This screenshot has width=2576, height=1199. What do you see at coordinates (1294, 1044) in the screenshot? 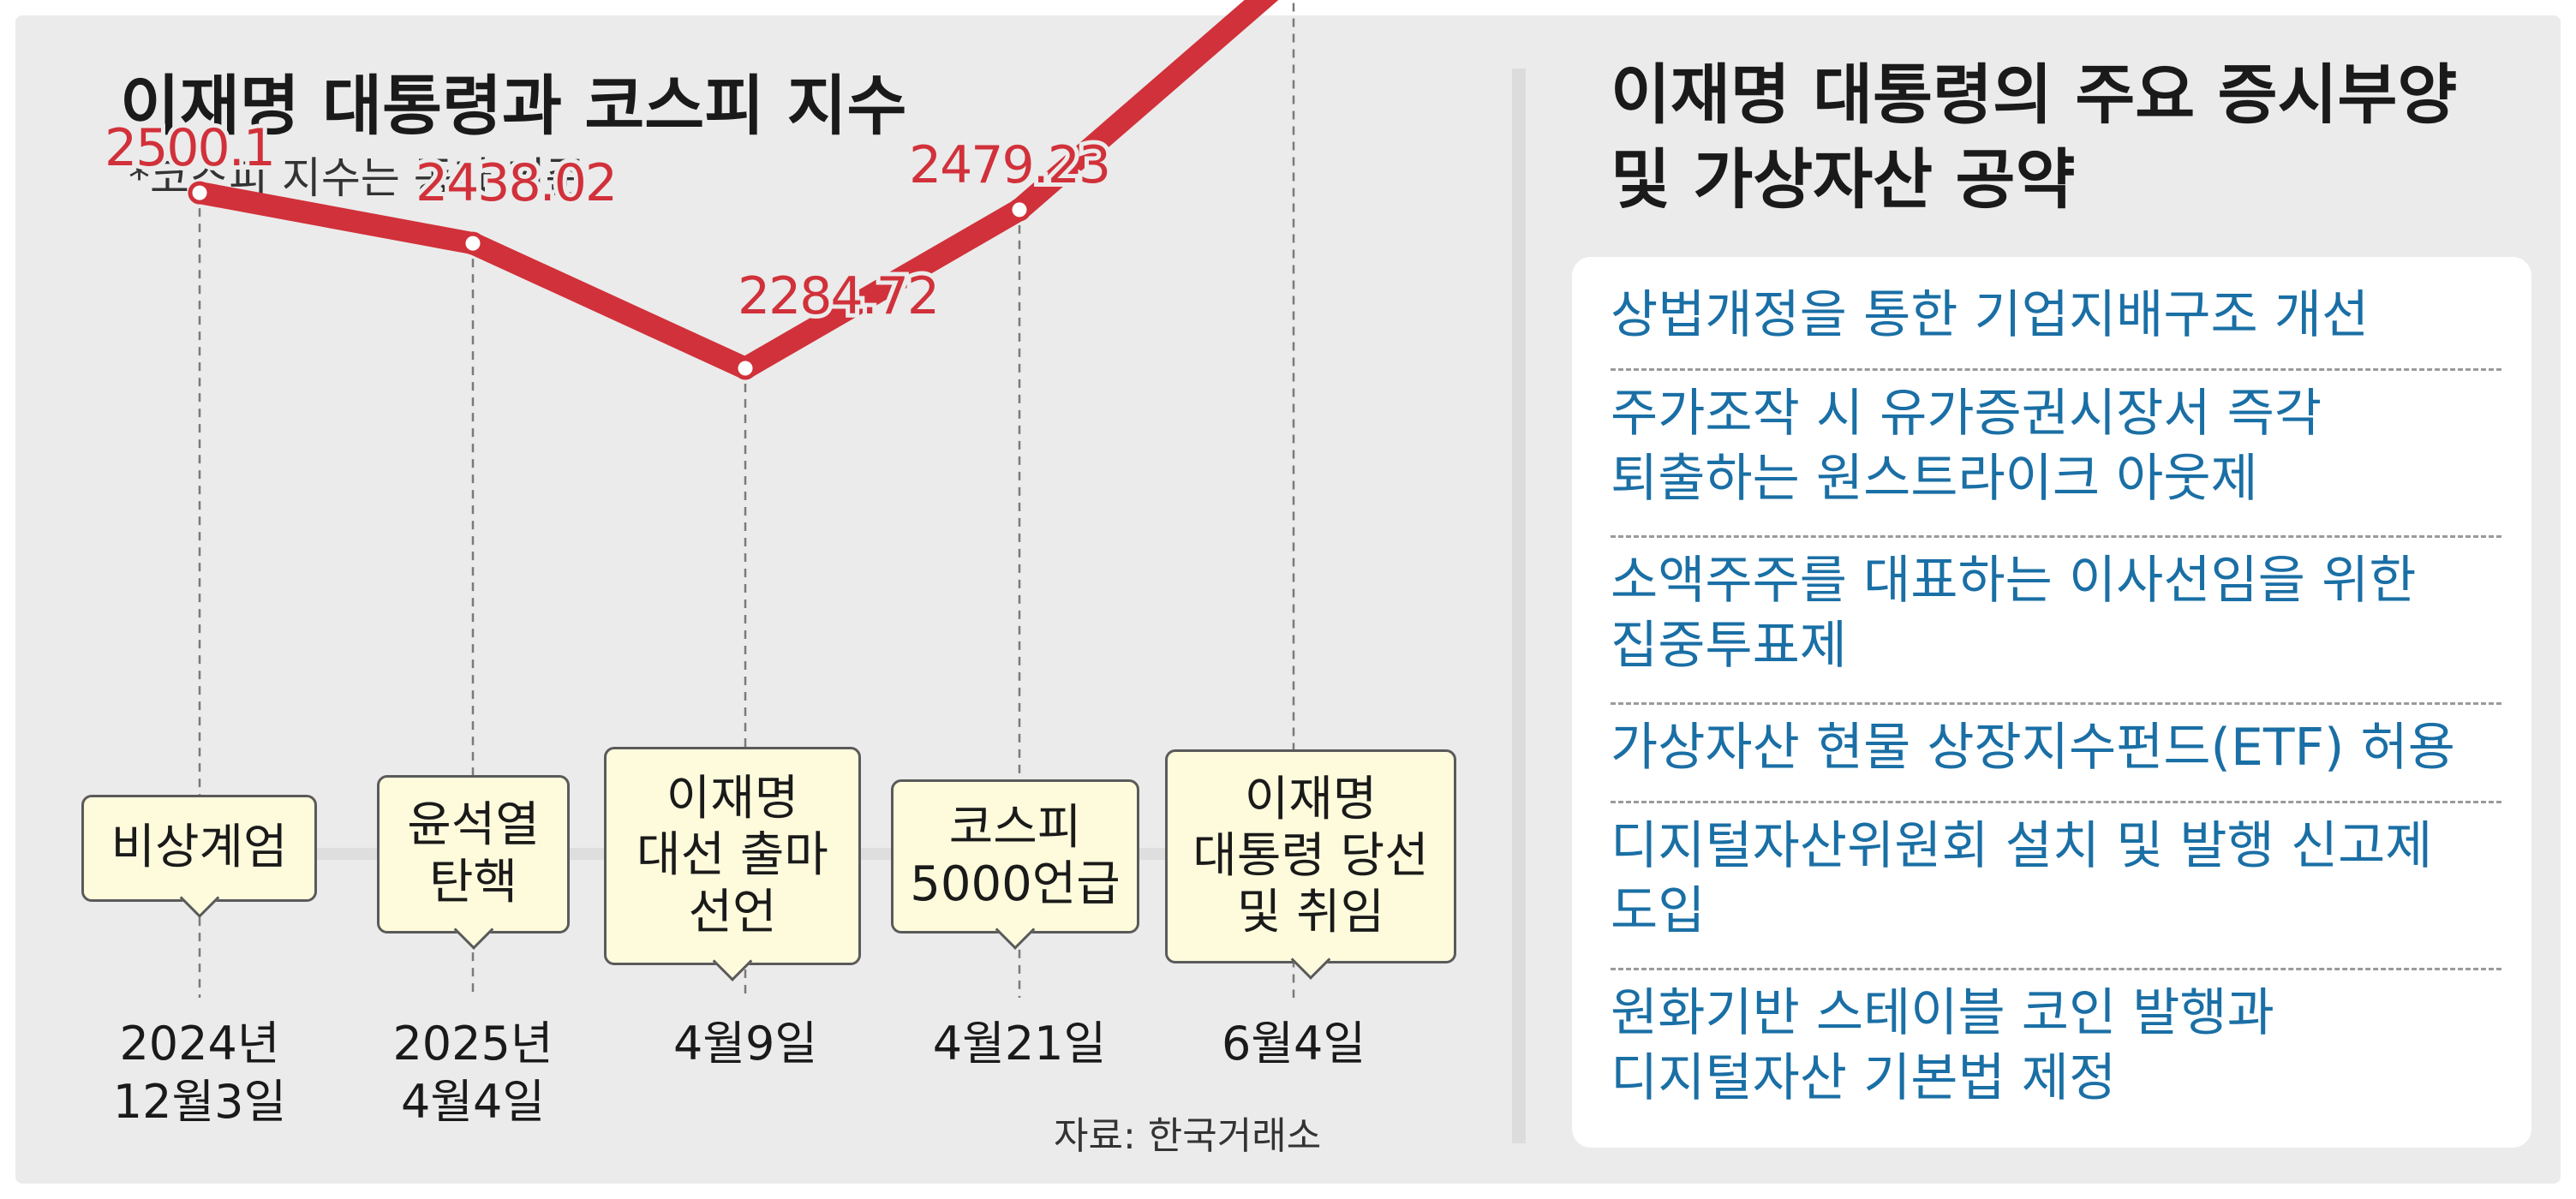
I see `x-tick-label: 6월4일` at bounding box center [1294, 1044].